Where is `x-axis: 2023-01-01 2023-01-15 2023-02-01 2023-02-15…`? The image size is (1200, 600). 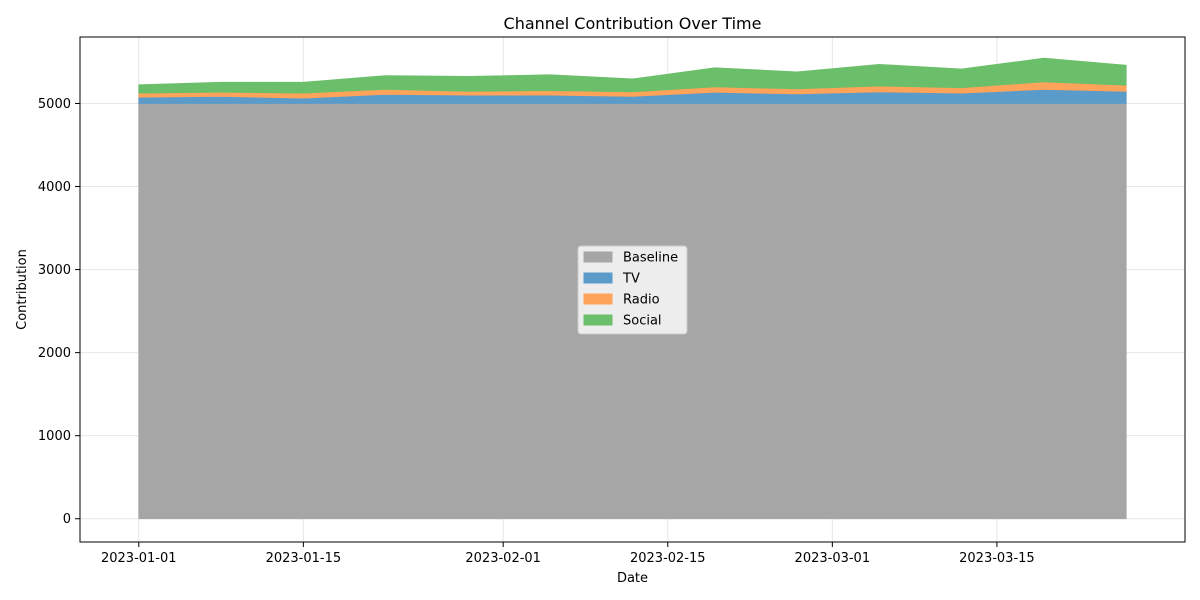
x-axis: 2023-01-01 2023-01-15 2023-02-01 2023-02-15… is located at coordinates (568, 554).